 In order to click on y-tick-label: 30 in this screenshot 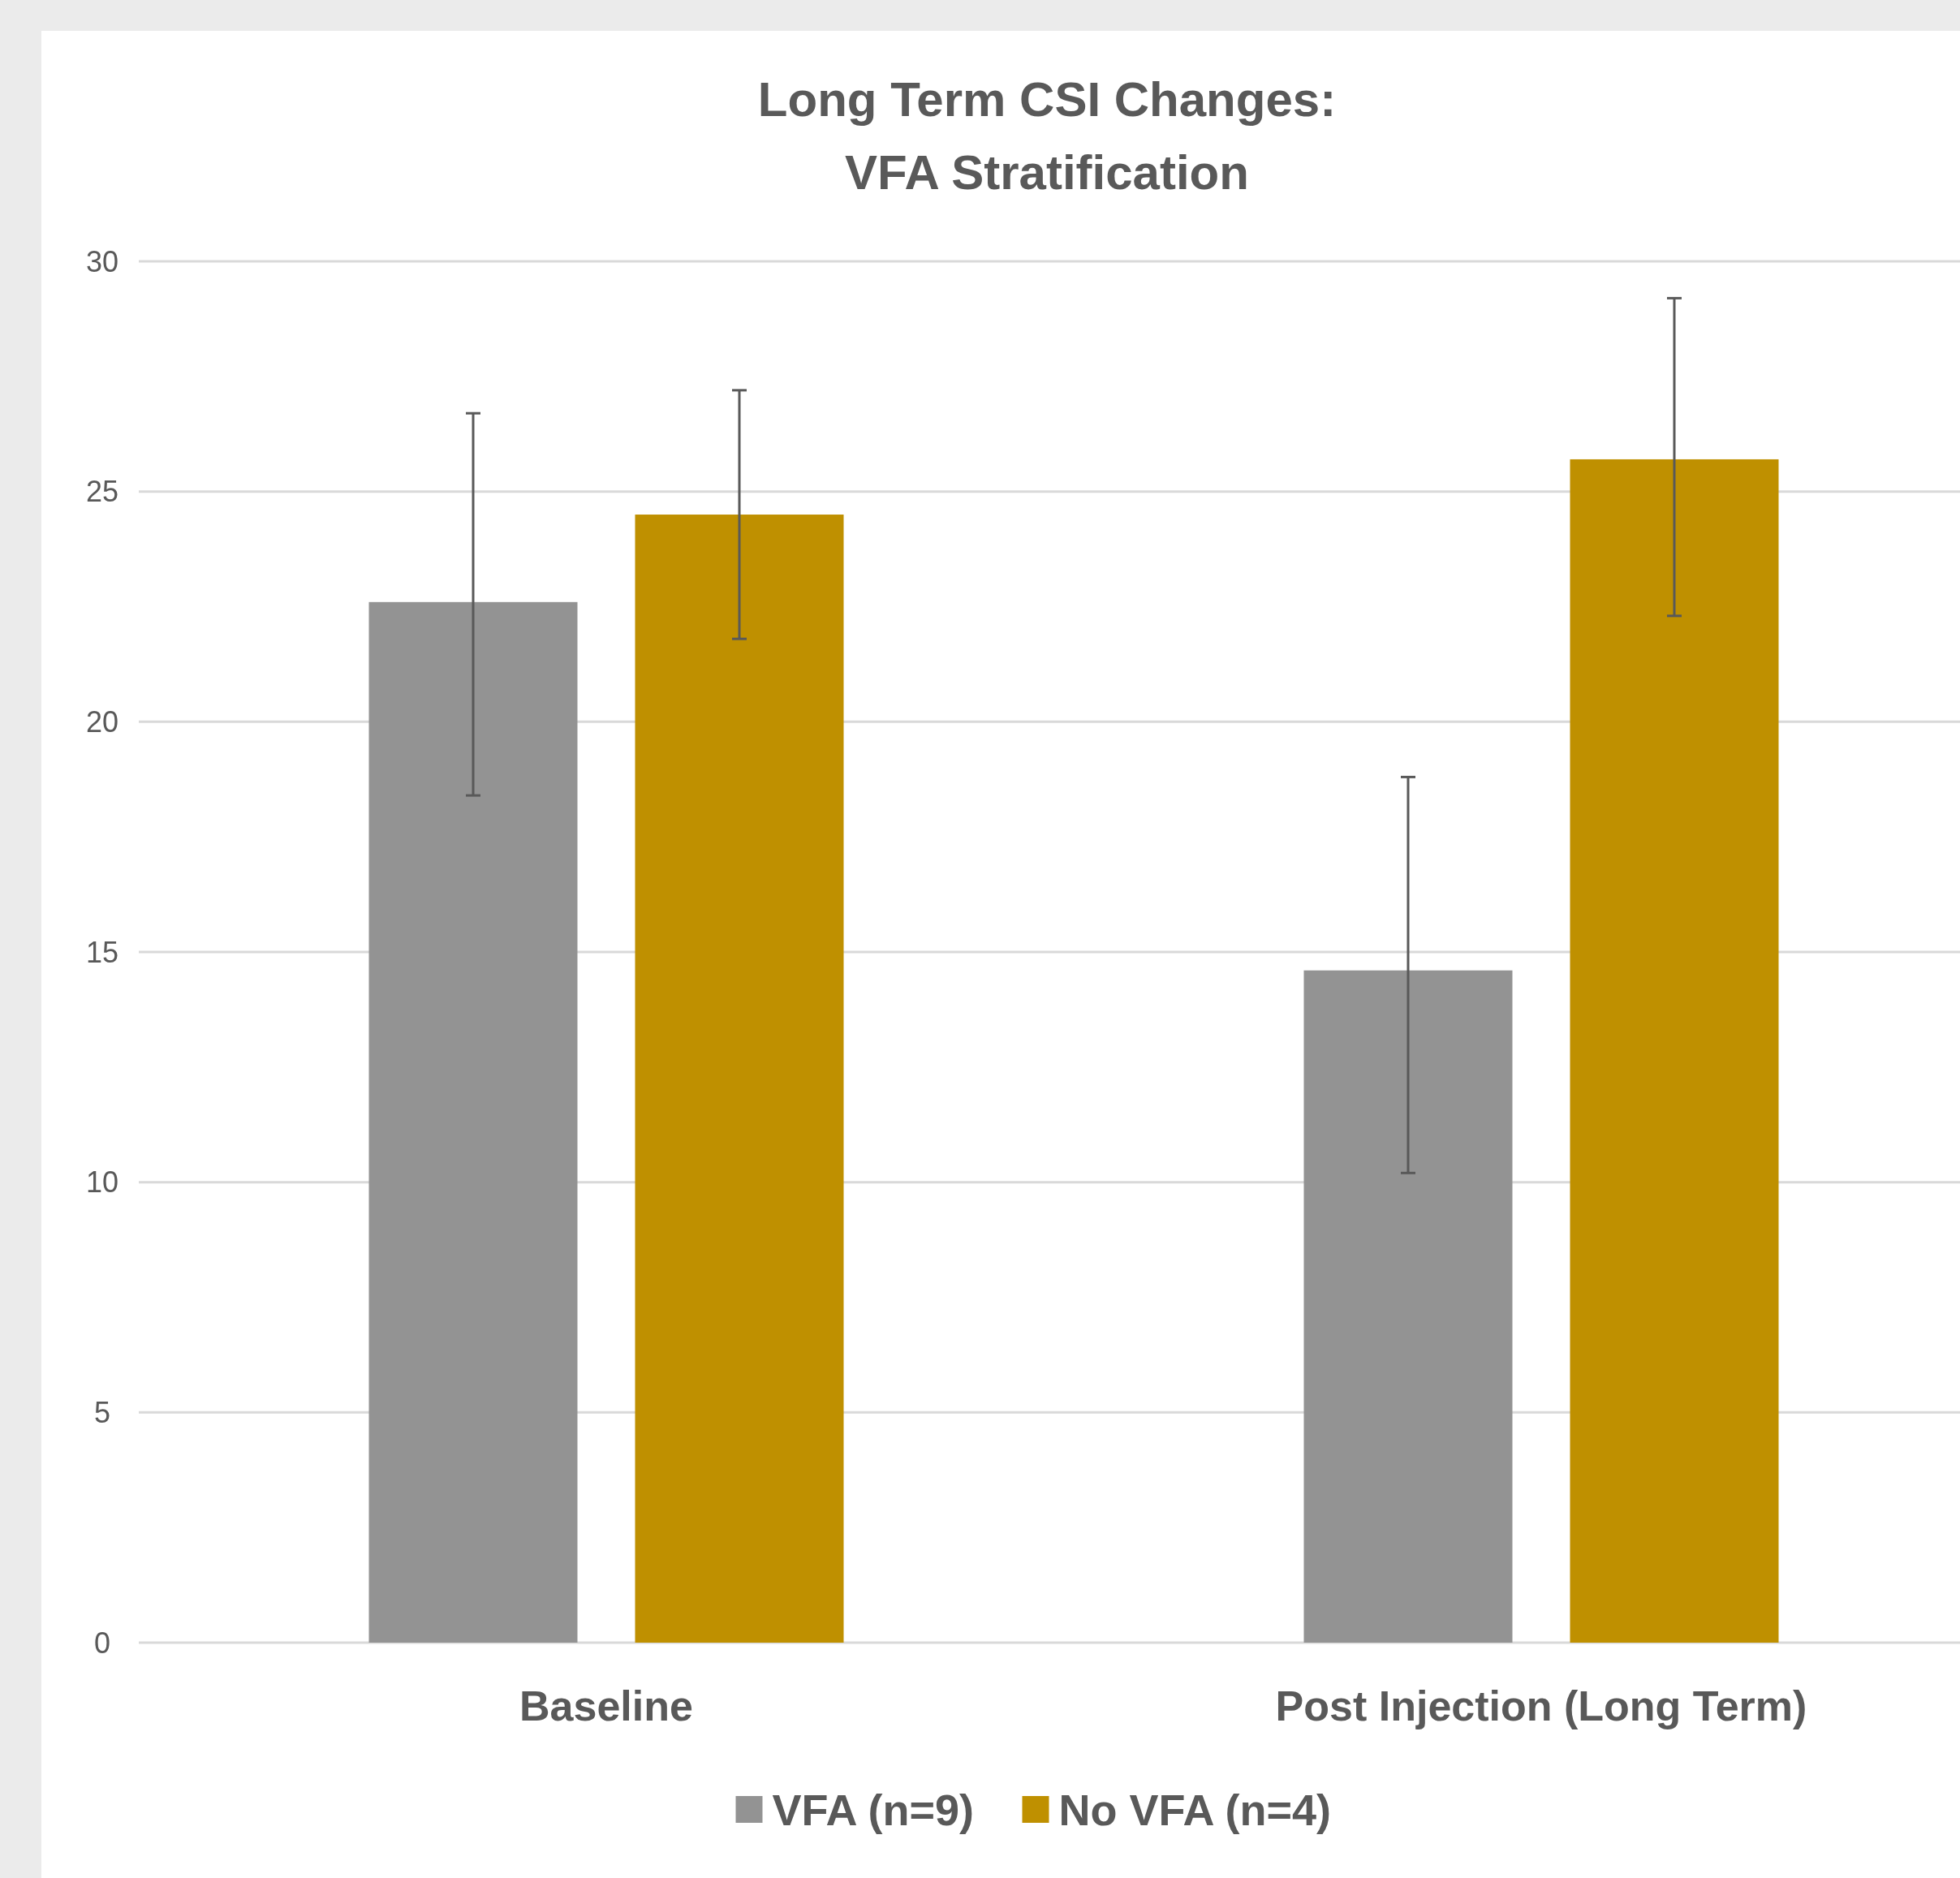, I will do `click(102, 261)`.